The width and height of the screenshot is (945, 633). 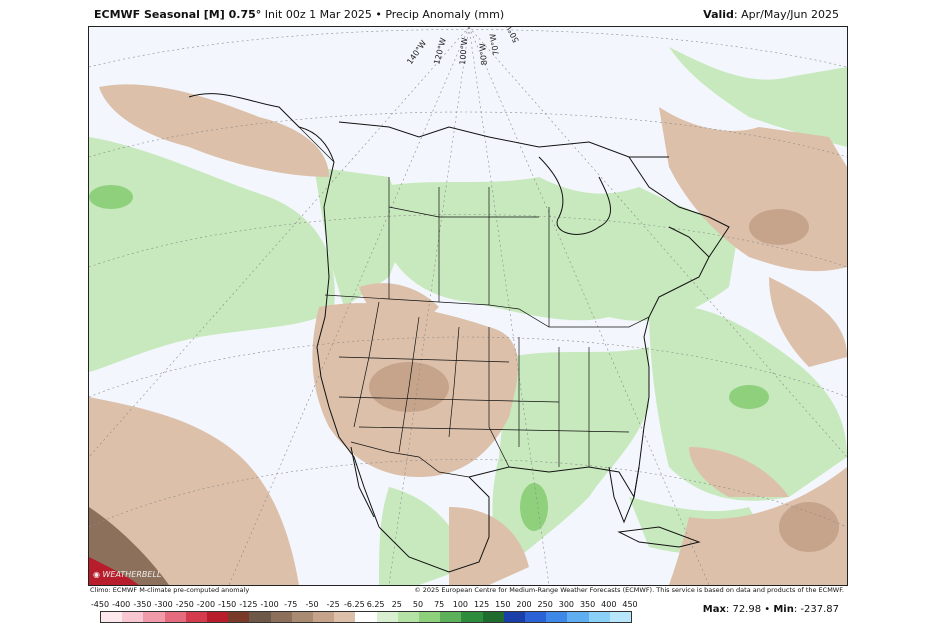 What do you see at coordinates (679, 207) in the screenshot?
I see `labrador-coast` at bounding box center [679, 207].